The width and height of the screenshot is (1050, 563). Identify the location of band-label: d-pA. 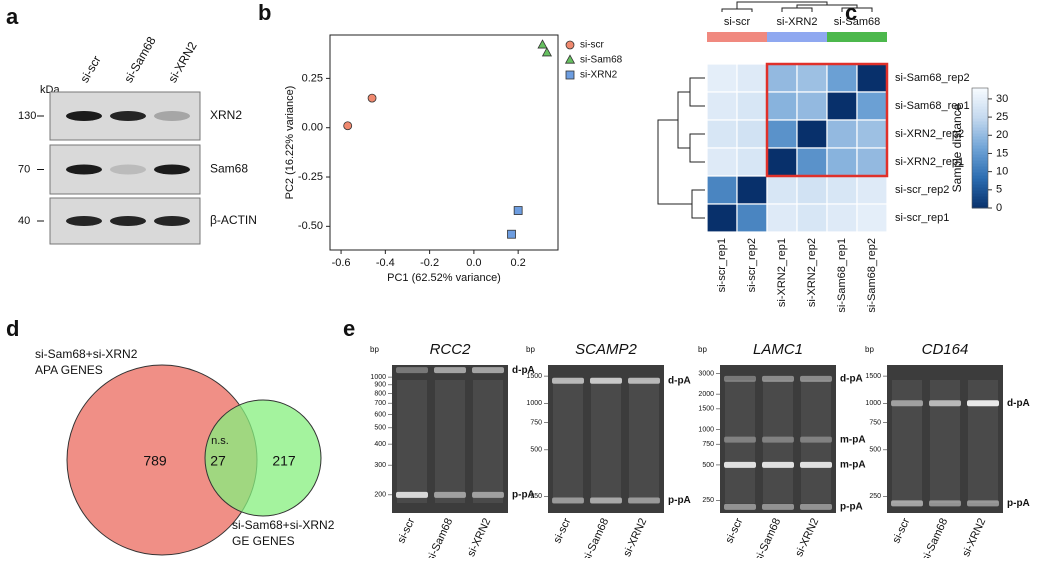
(523, 370).